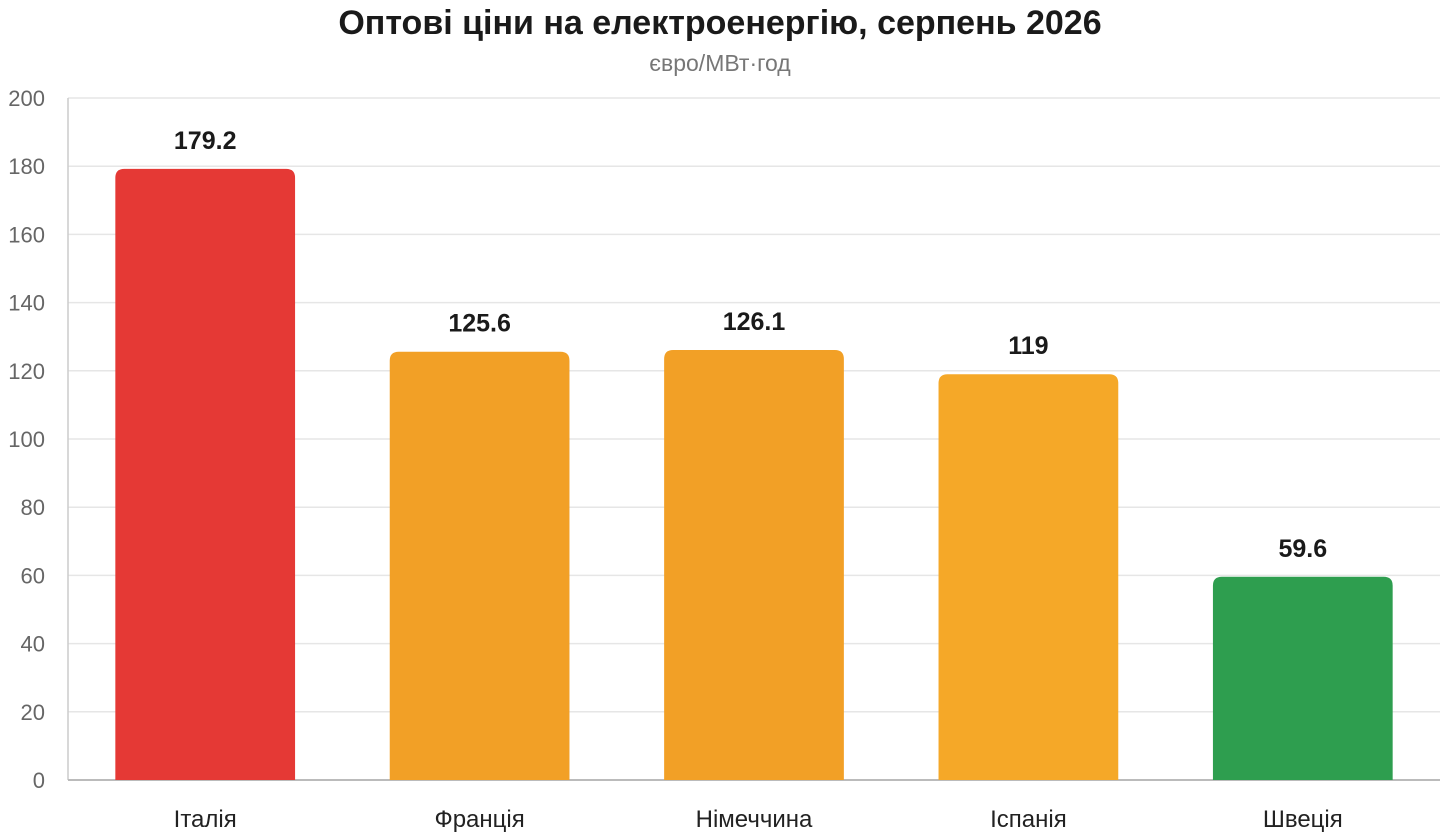 The image size is (1440, 840). I want to click on y-tick-label: 0, so click(39, 780).